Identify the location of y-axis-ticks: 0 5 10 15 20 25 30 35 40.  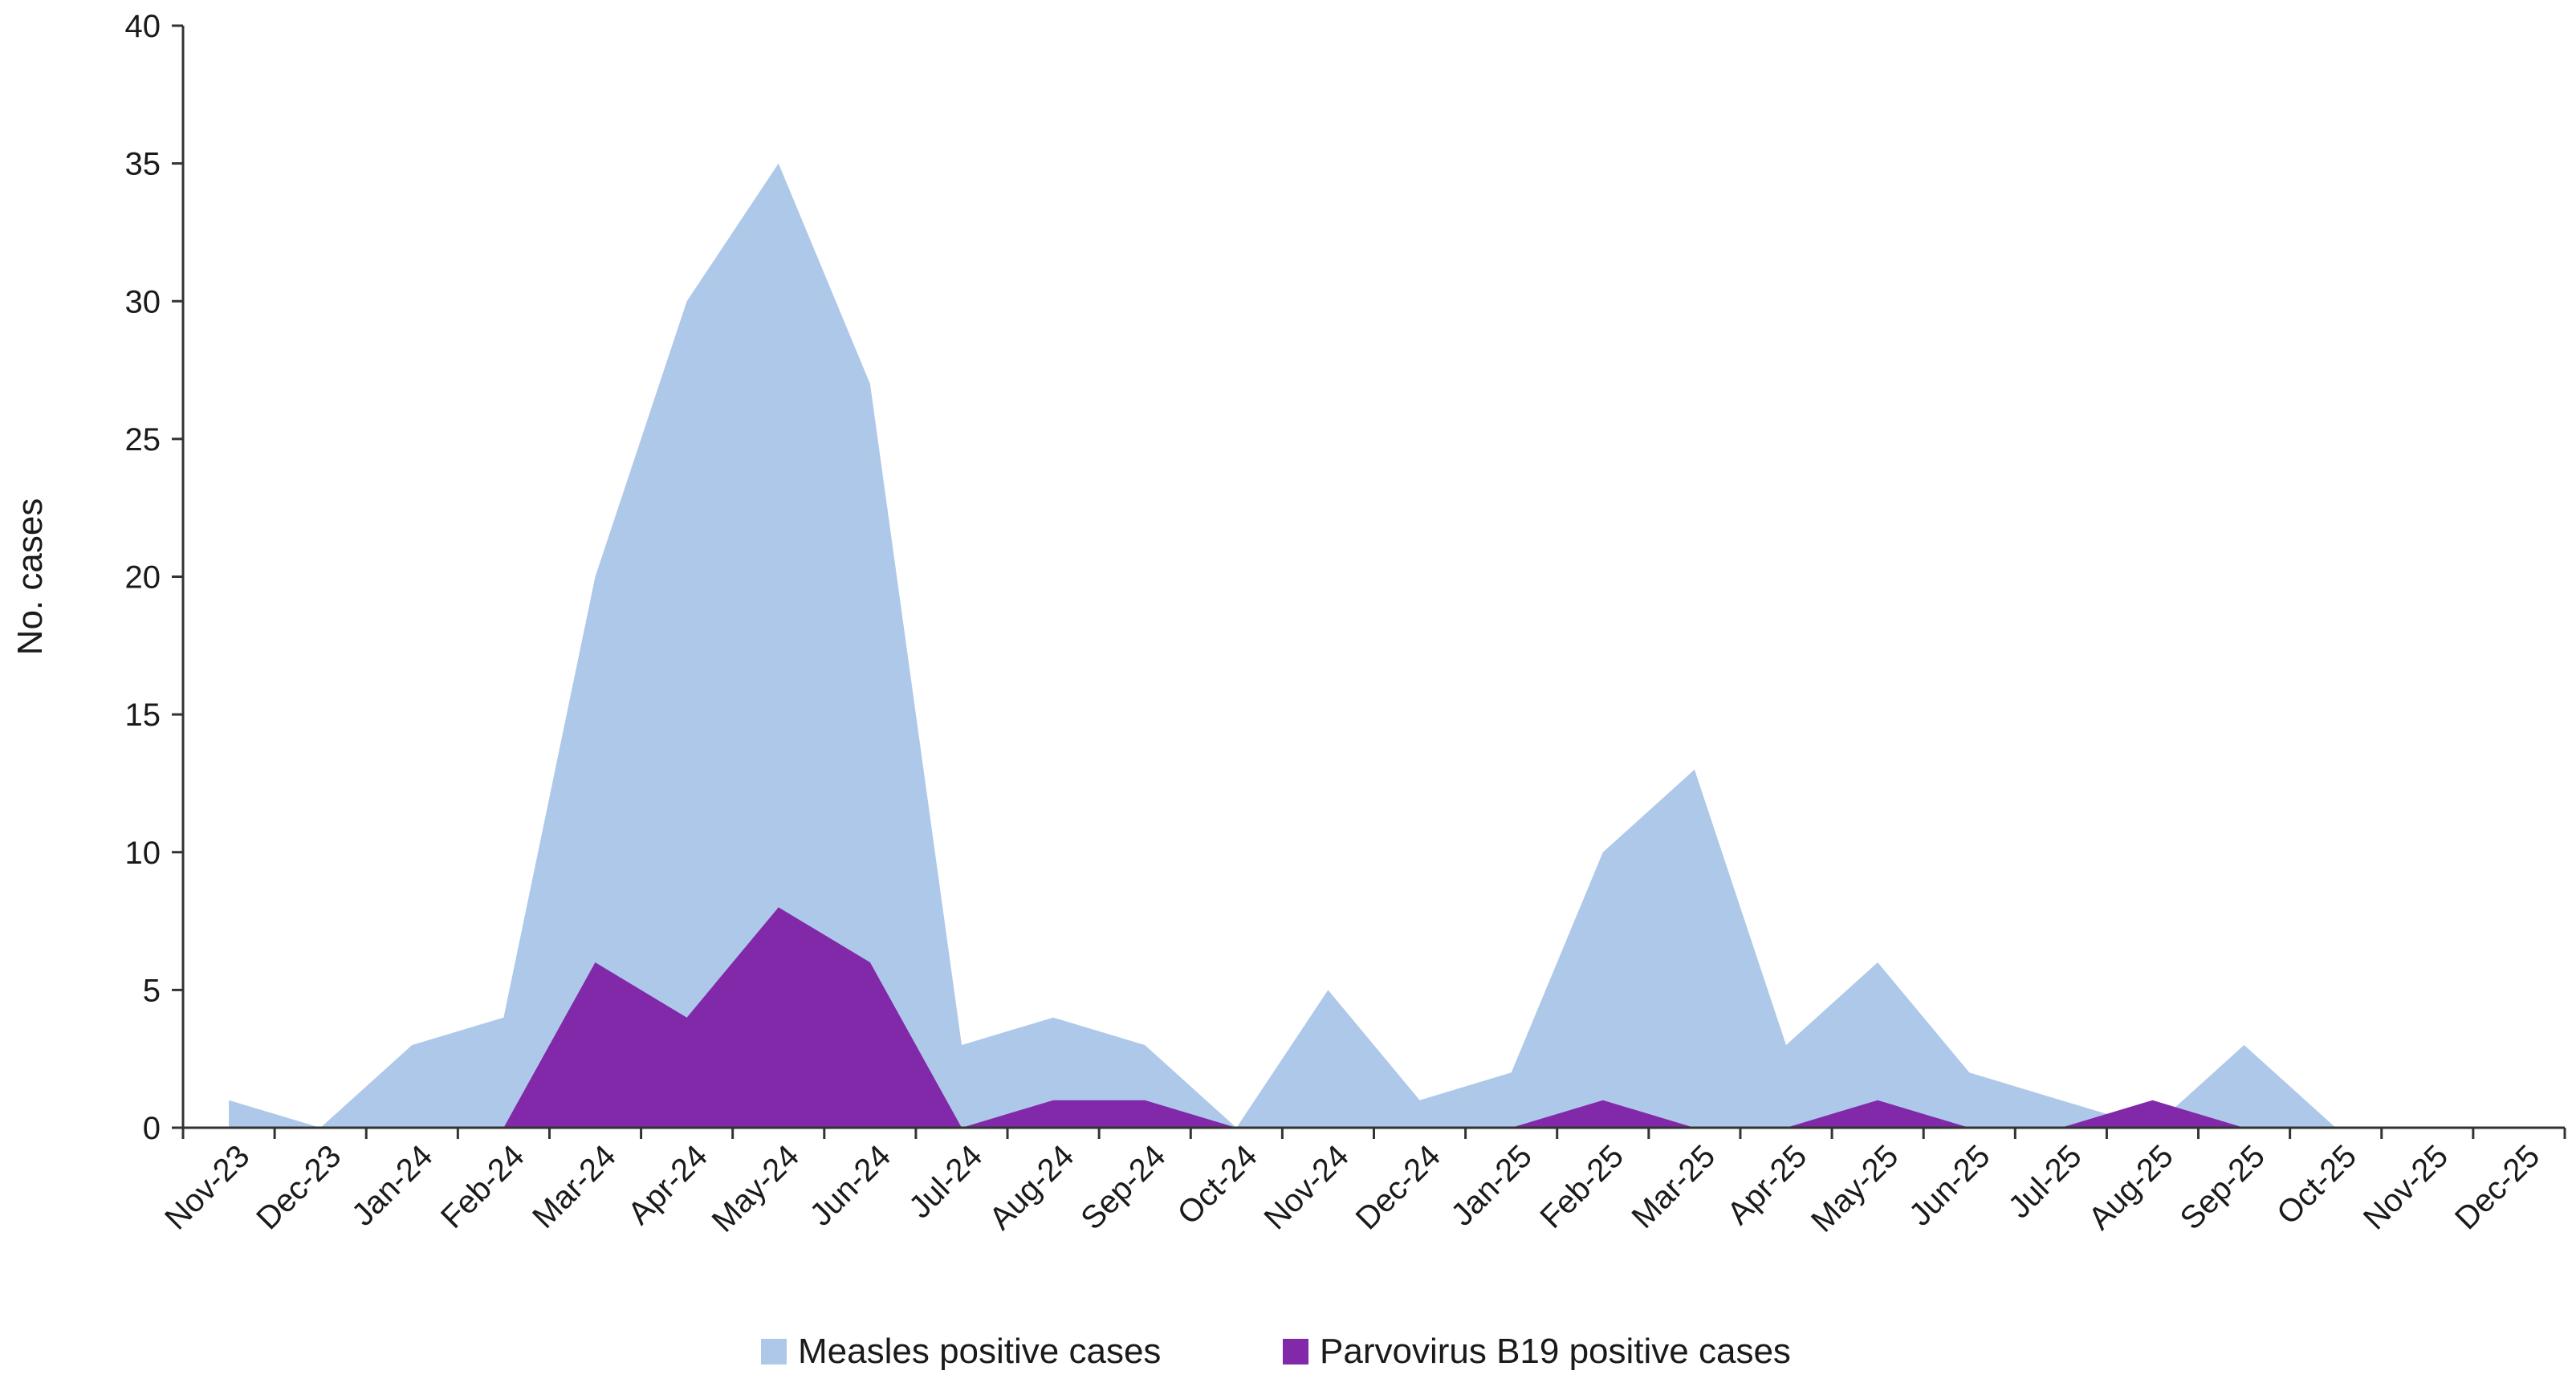
(154, 577).